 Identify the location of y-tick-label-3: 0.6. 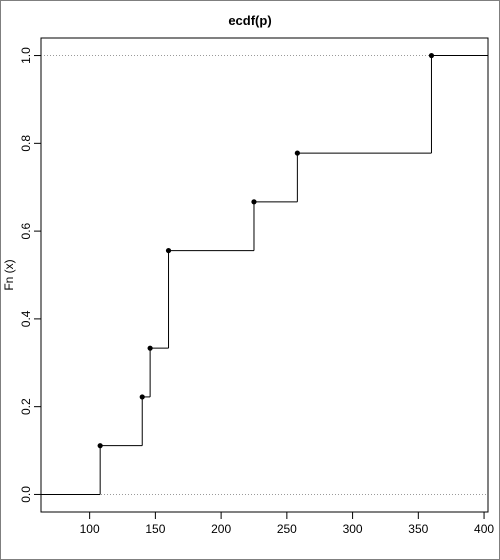
(26, 230).